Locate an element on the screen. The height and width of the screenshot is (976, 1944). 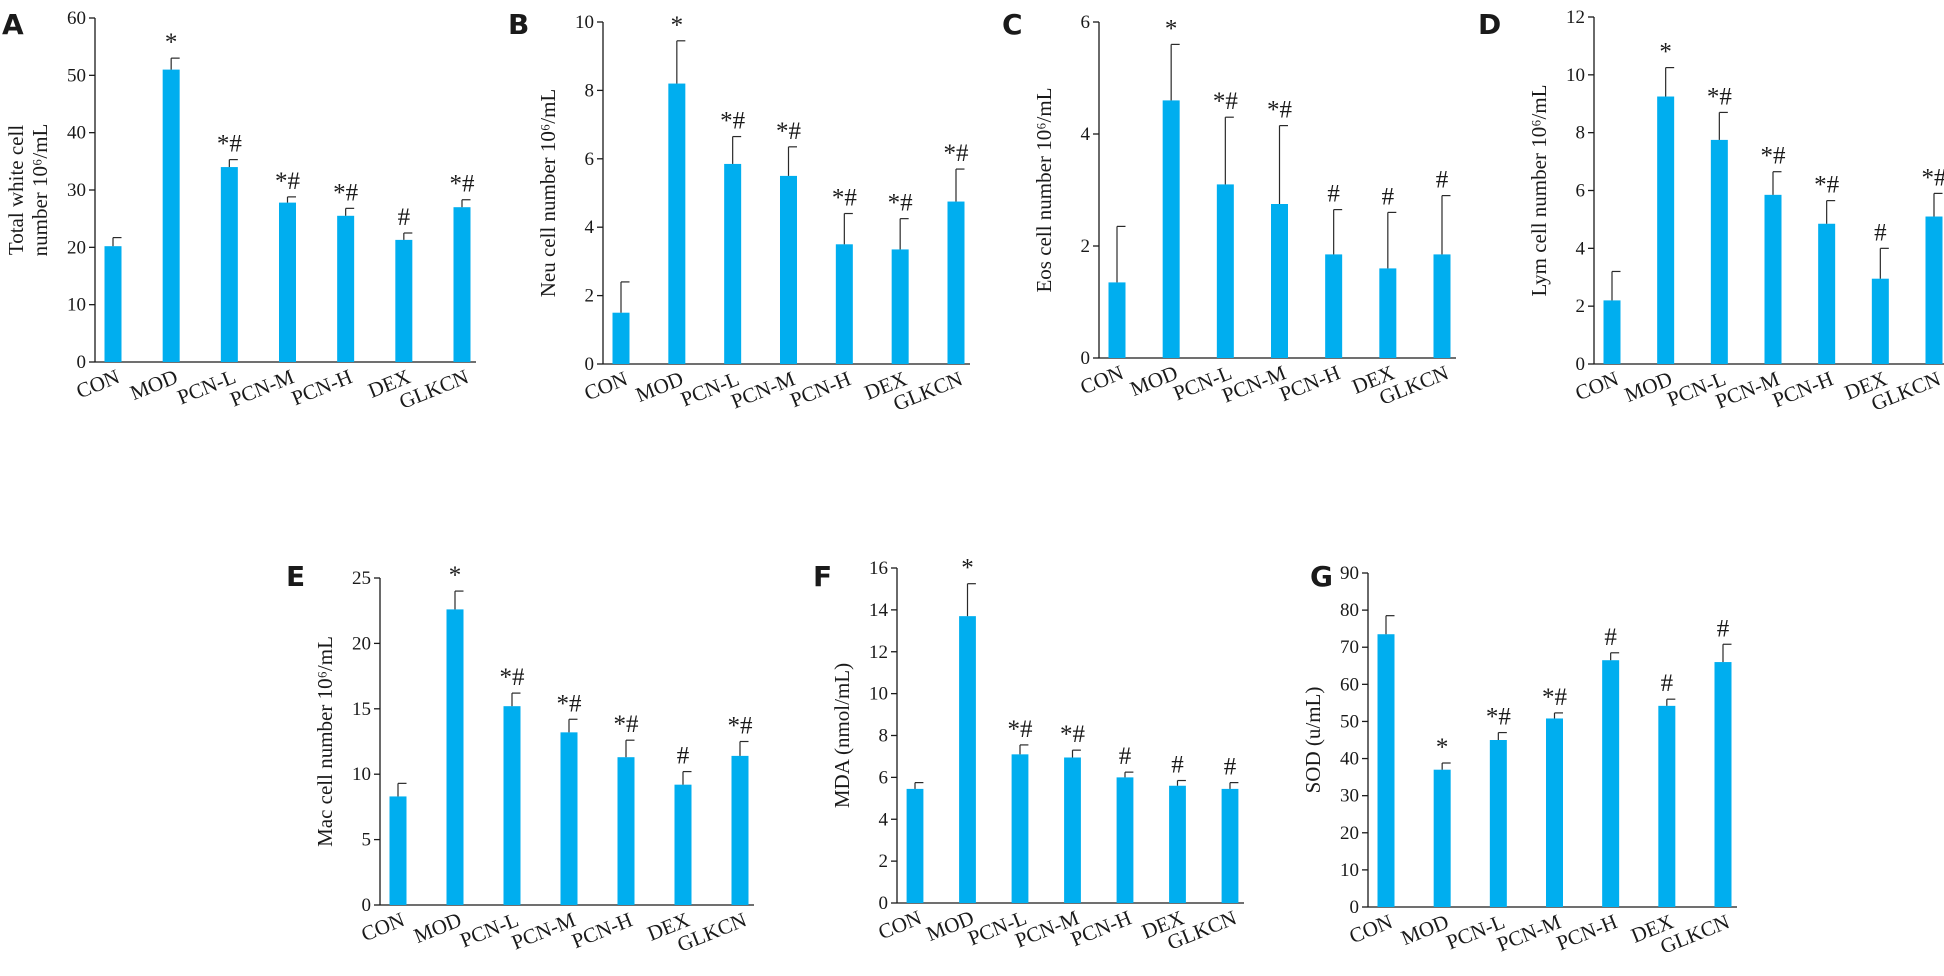
panel-c-significance-label: *# is located at coordinates (1280, 110).